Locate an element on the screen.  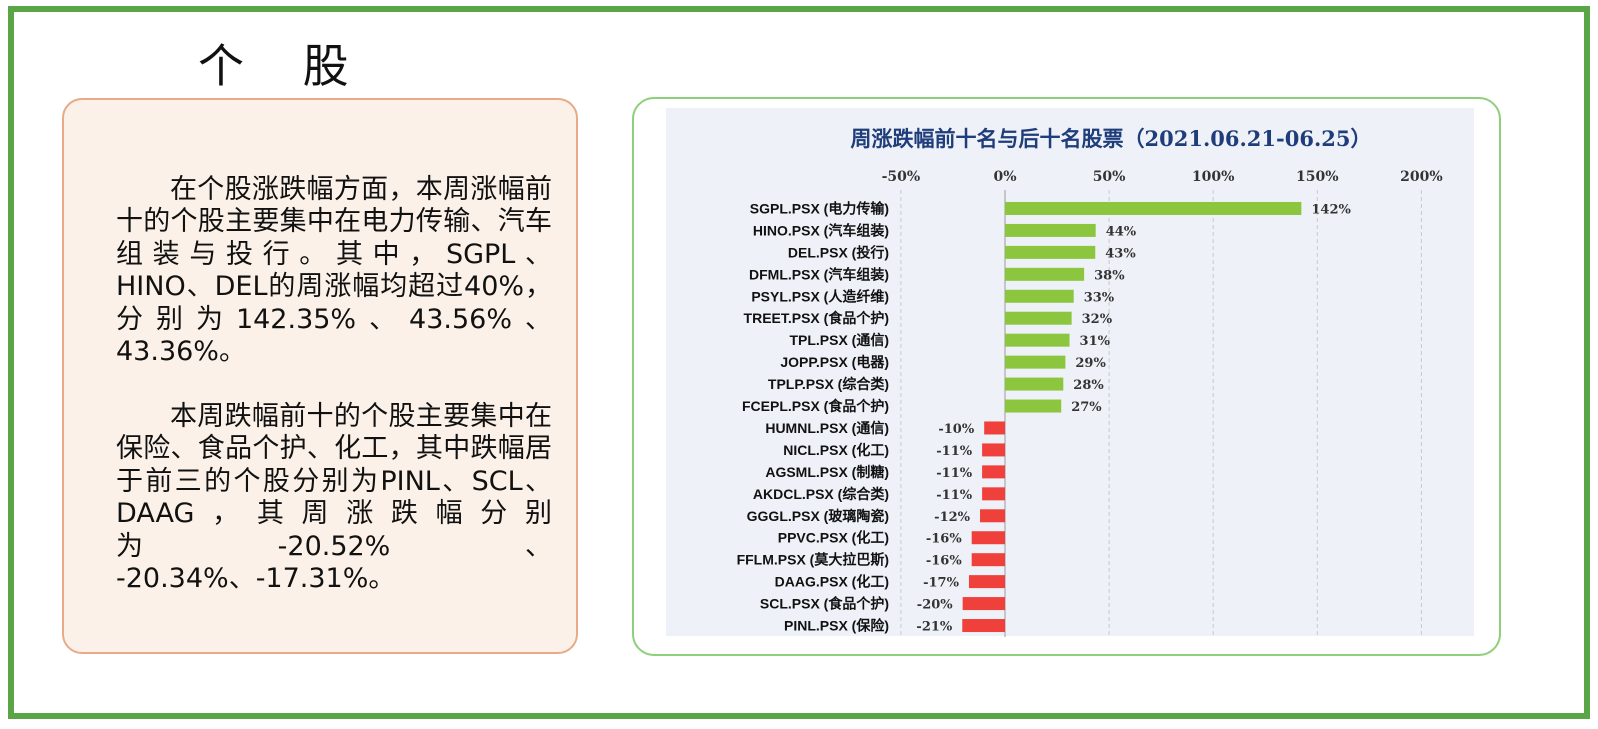
data-label: 44% is located at coordinates (1121, 231).